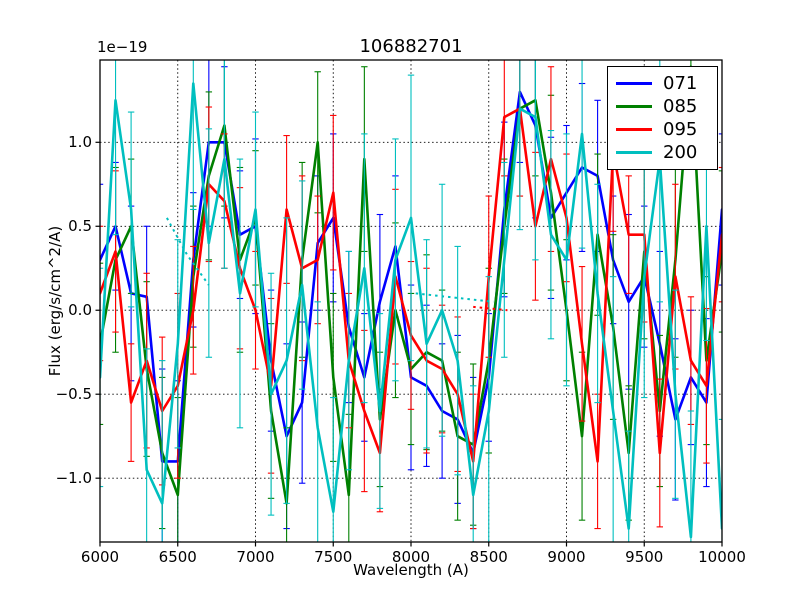 This screenshot has height=600, width=800. What do you see at coordinates (680, 106) in the screenshot?
I see `legend-label: 085` at bounding box center [680, 106].